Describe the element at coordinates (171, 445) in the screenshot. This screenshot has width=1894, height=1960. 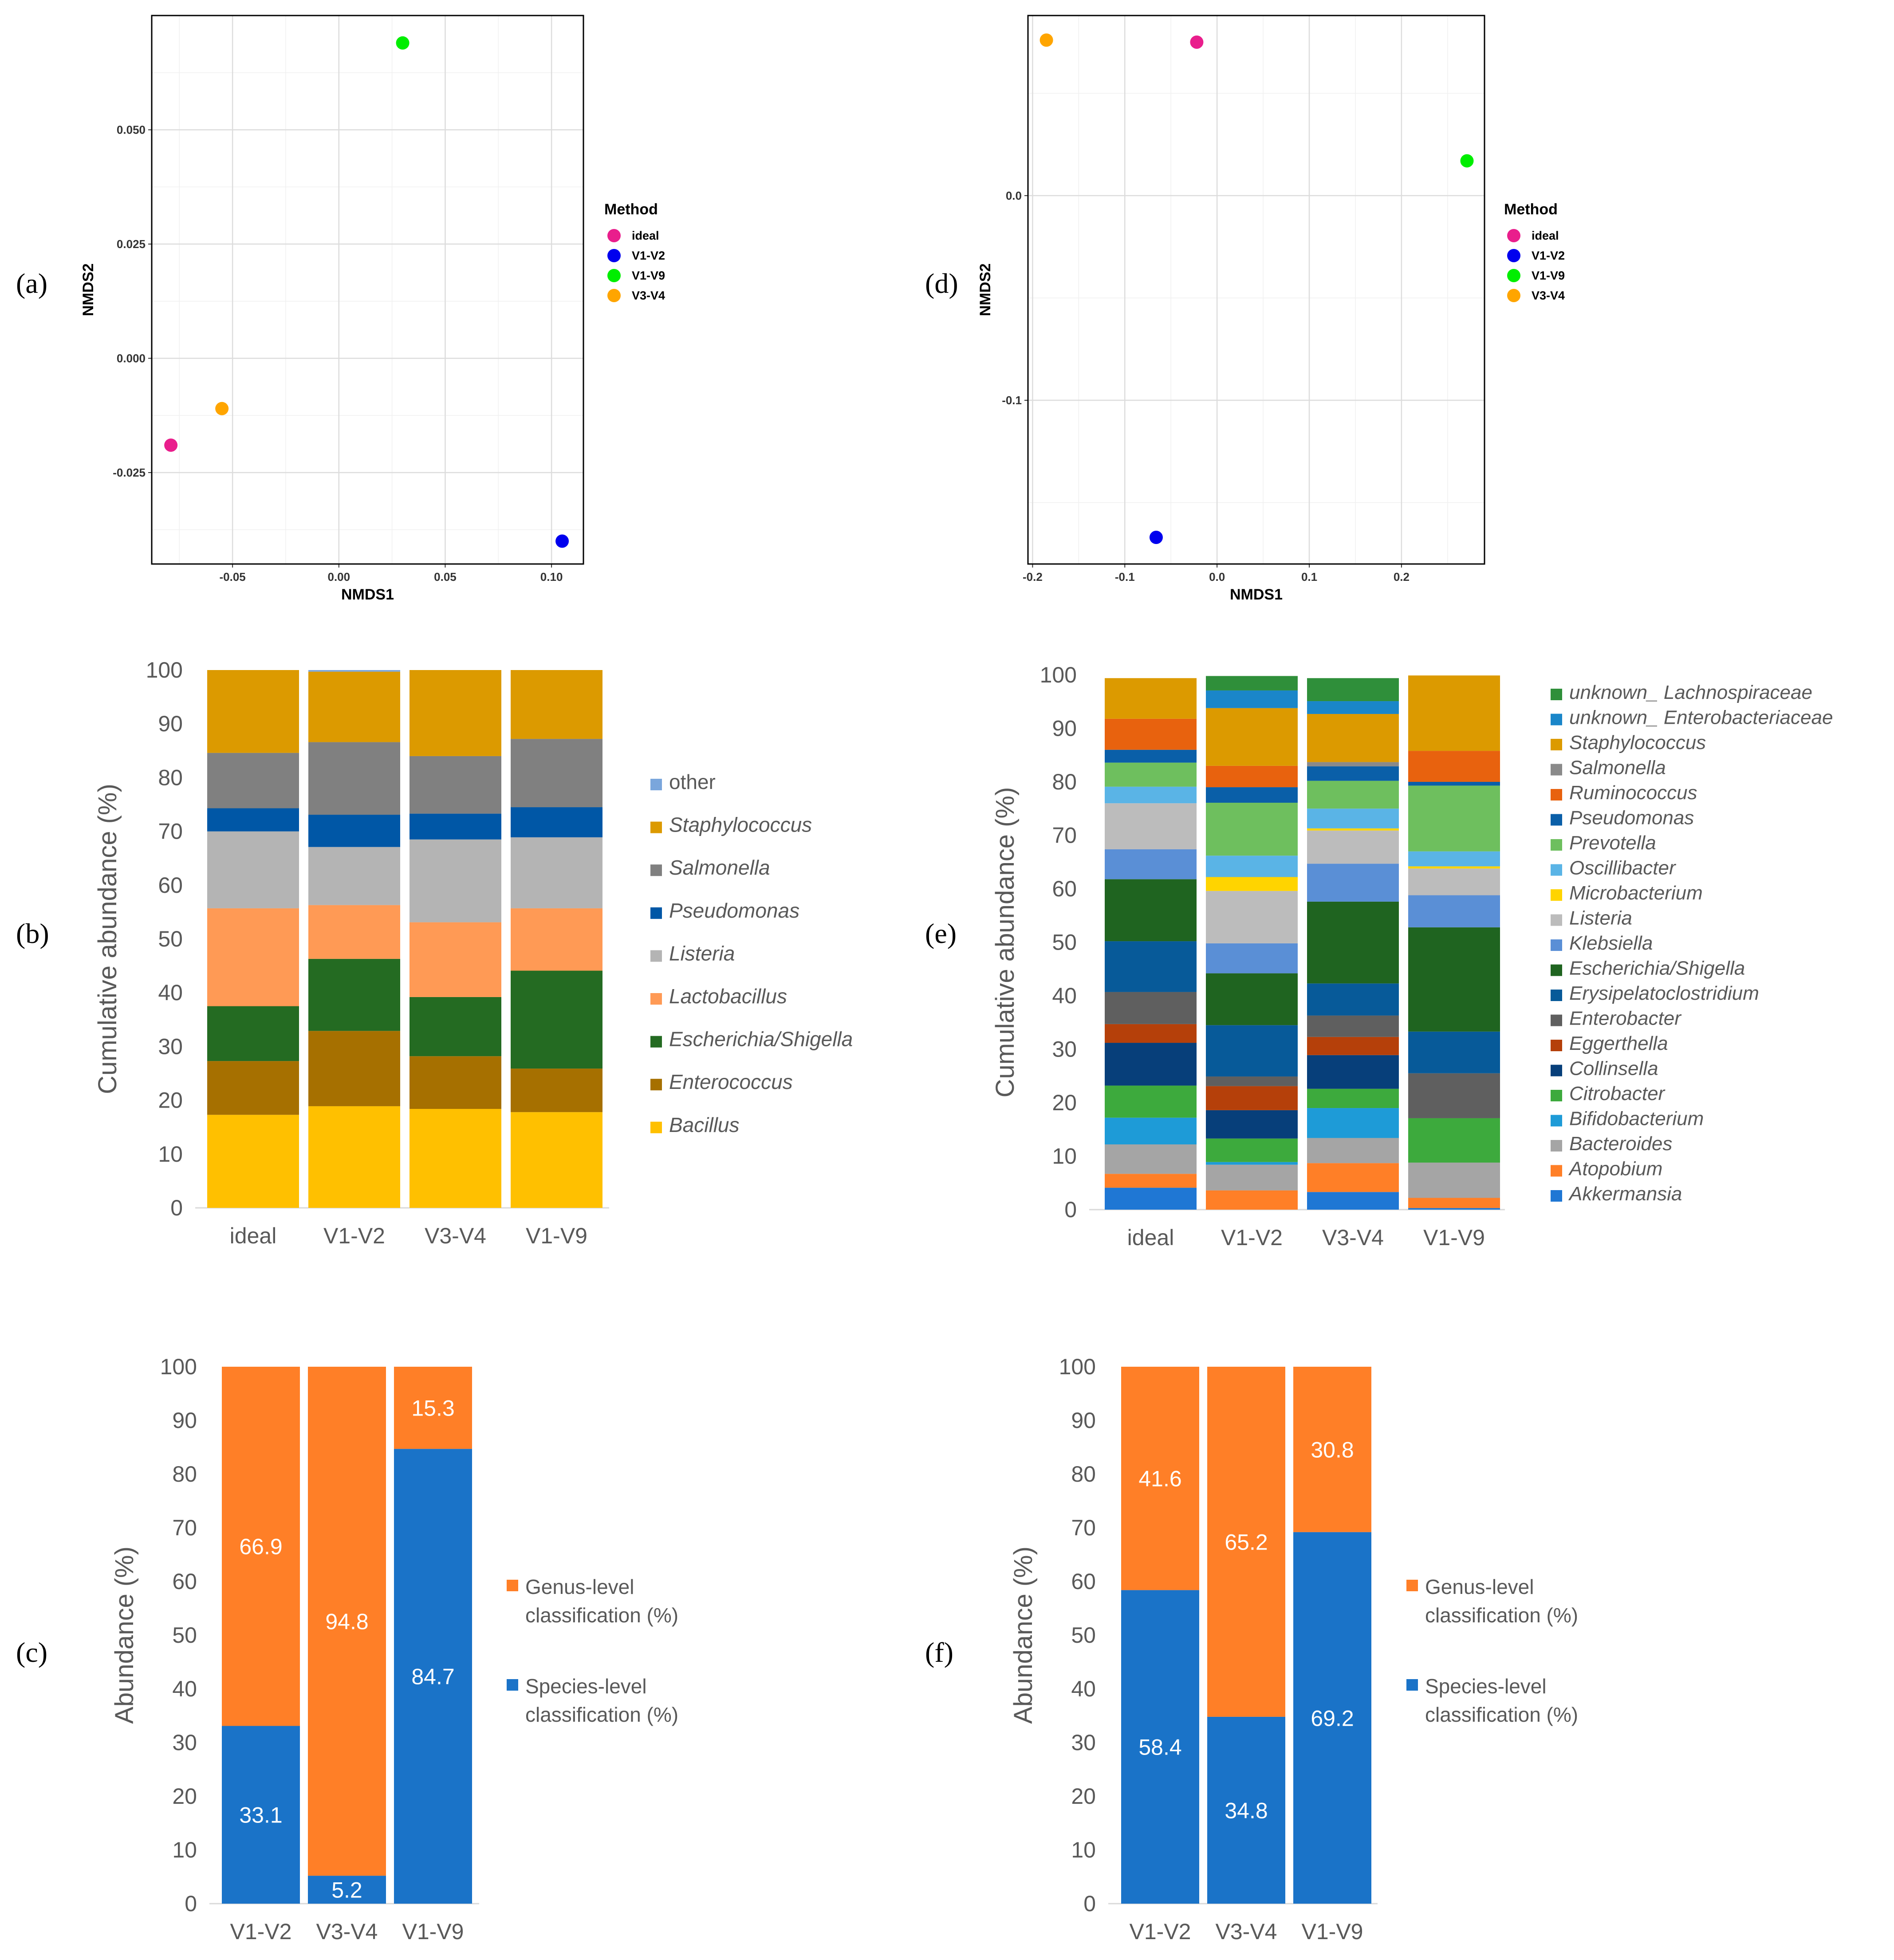
I see `point-ideal` at that location.